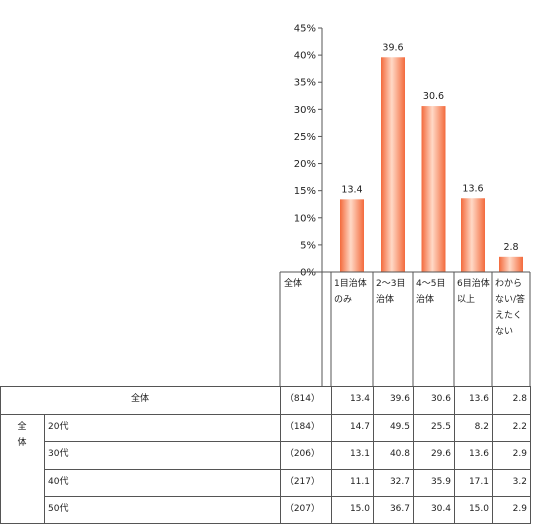 The height and width of the screenshot is (526, 536). What do you see at coordinates (359, 399) in the screenshot?
I see `row-value: 13.4` at bounding box center [359, 399].